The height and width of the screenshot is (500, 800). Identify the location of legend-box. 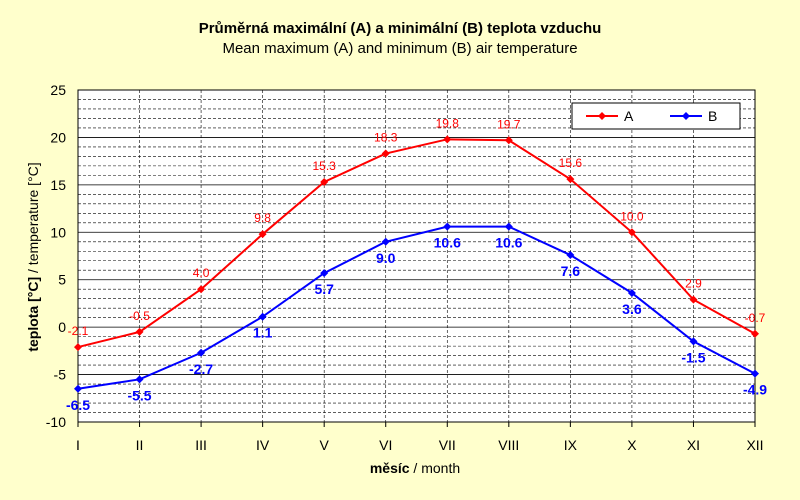
(656, 116).